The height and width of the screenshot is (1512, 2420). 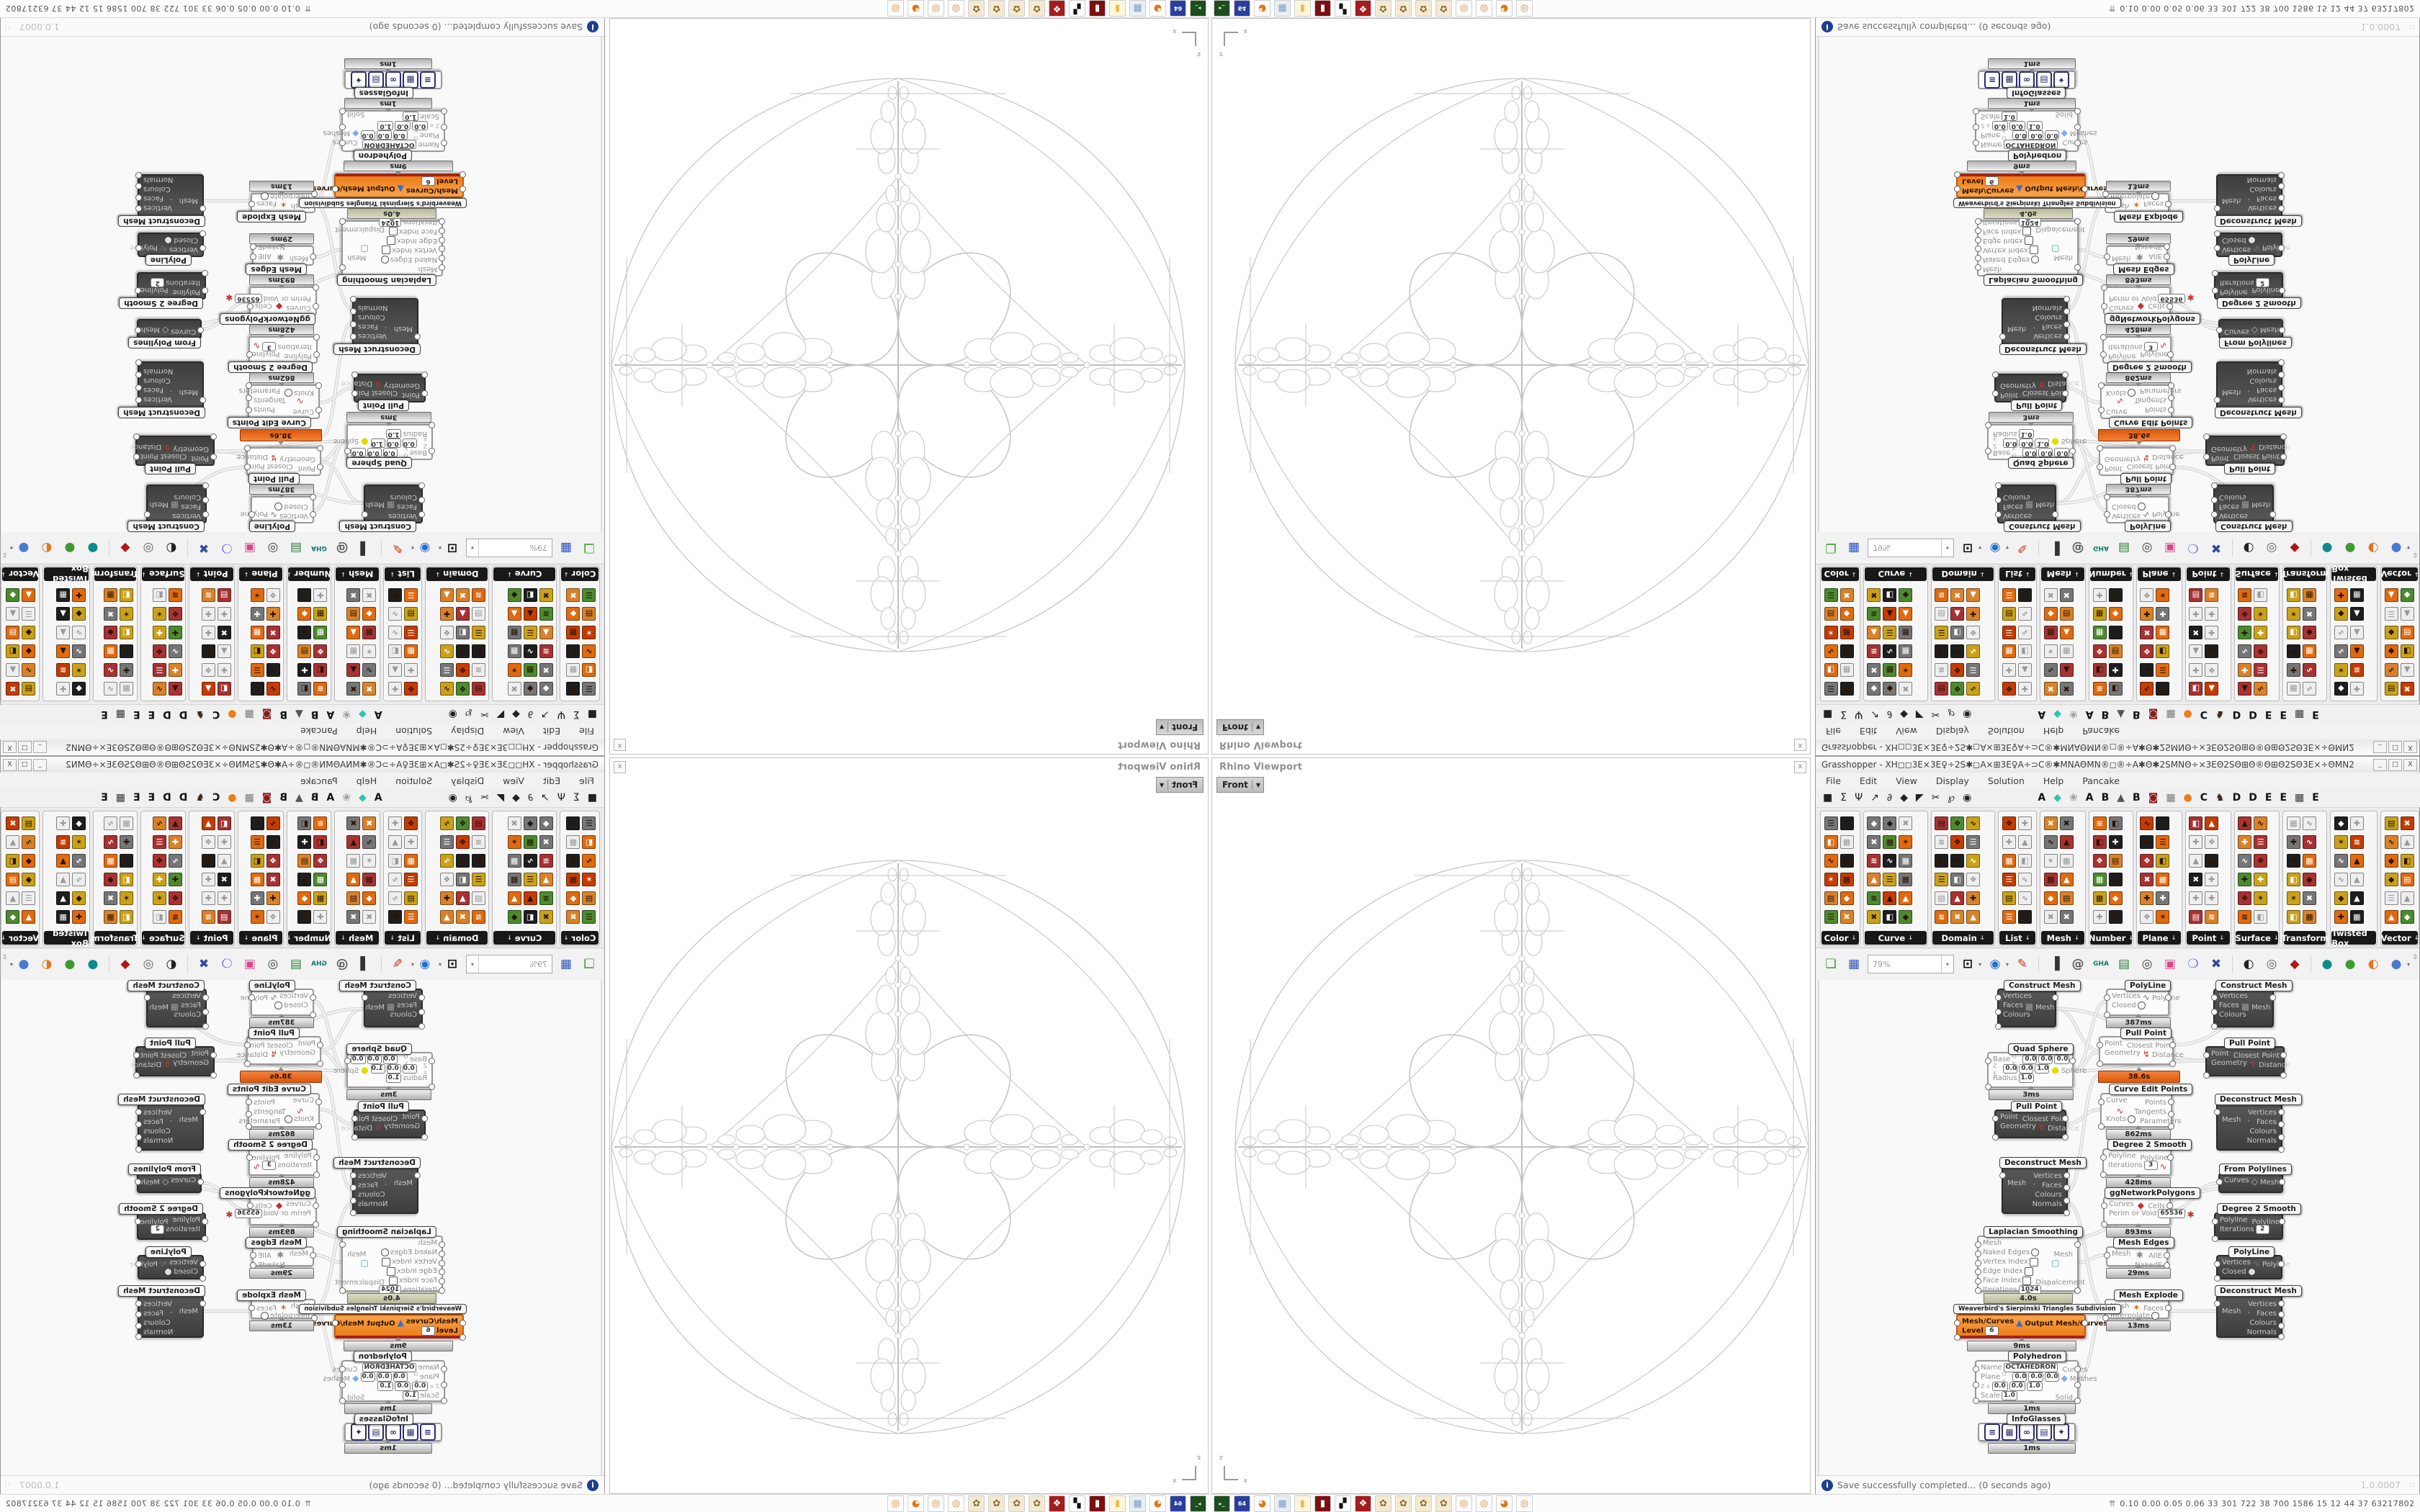 What do you see at coordinates (148, 964) in the screenshot?
I see `rings-icon: ◎` at bounding box center [148, 964].